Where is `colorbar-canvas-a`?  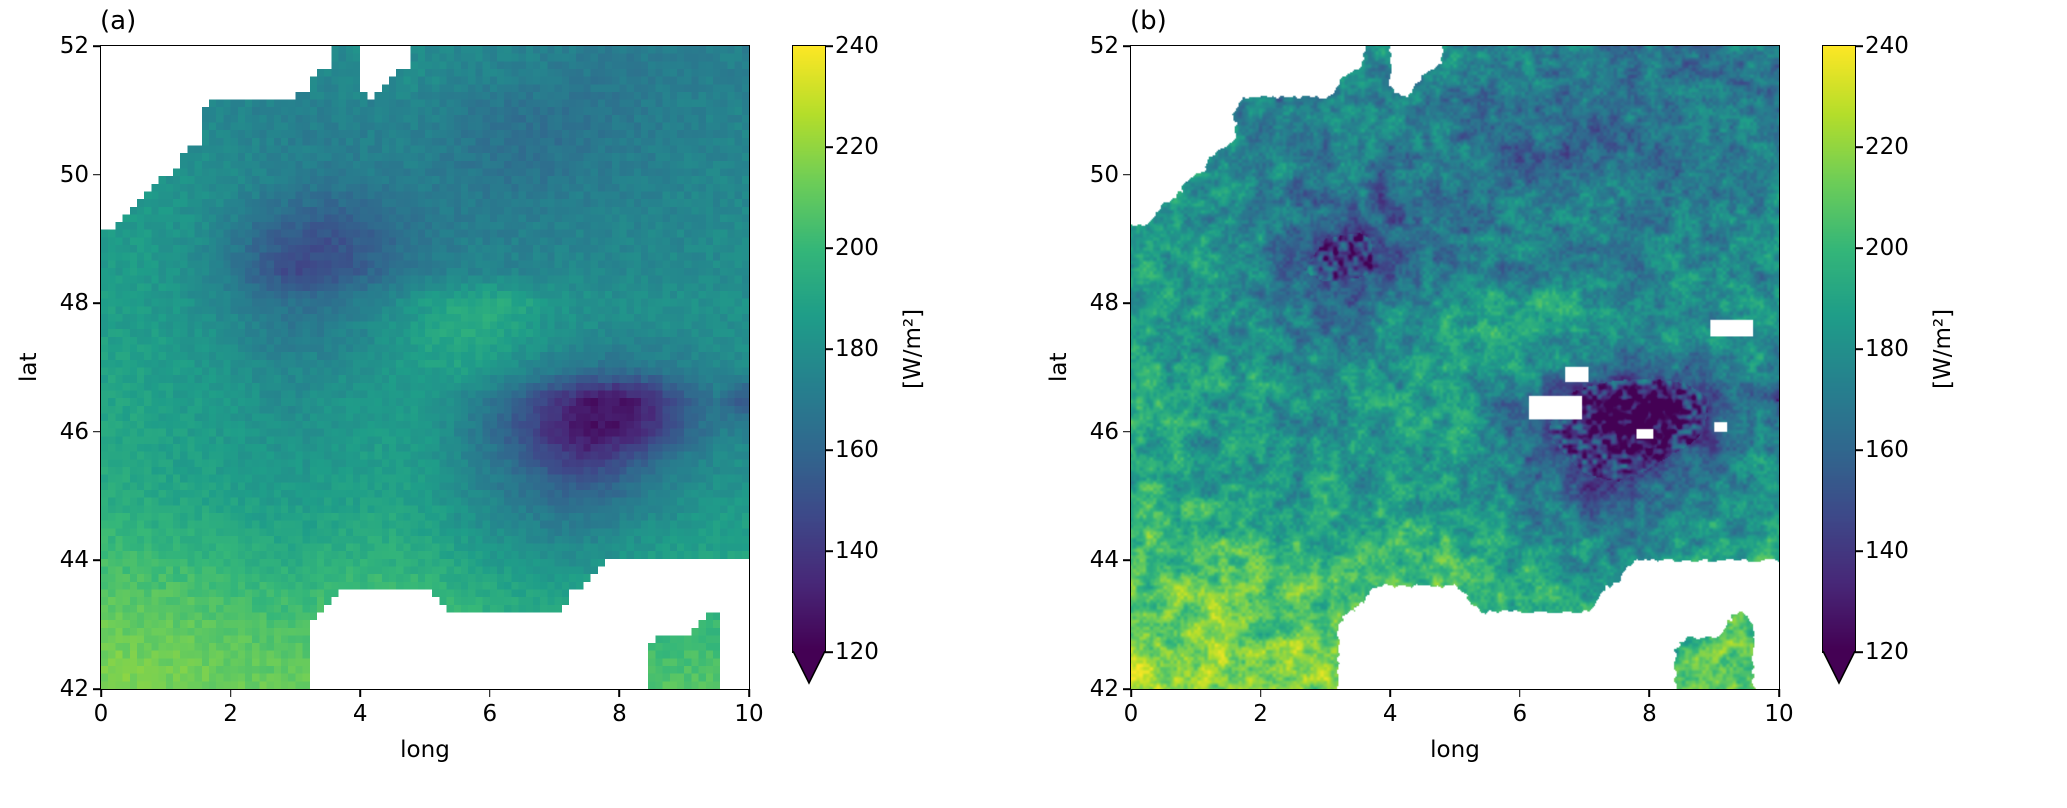
colorbar-canvas-a is located at coordinates (809, 349).